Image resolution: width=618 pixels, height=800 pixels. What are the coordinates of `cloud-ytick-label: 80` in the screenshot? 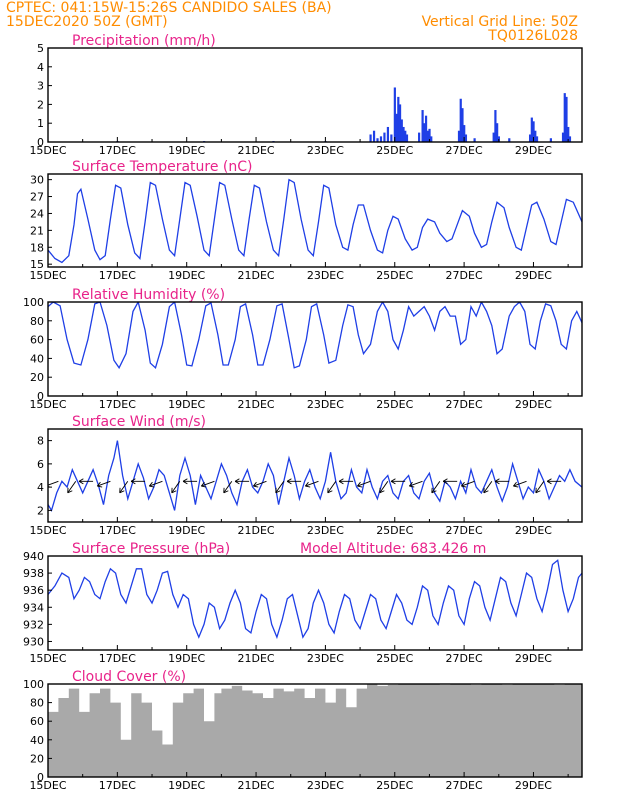 It's located at (37, 703).